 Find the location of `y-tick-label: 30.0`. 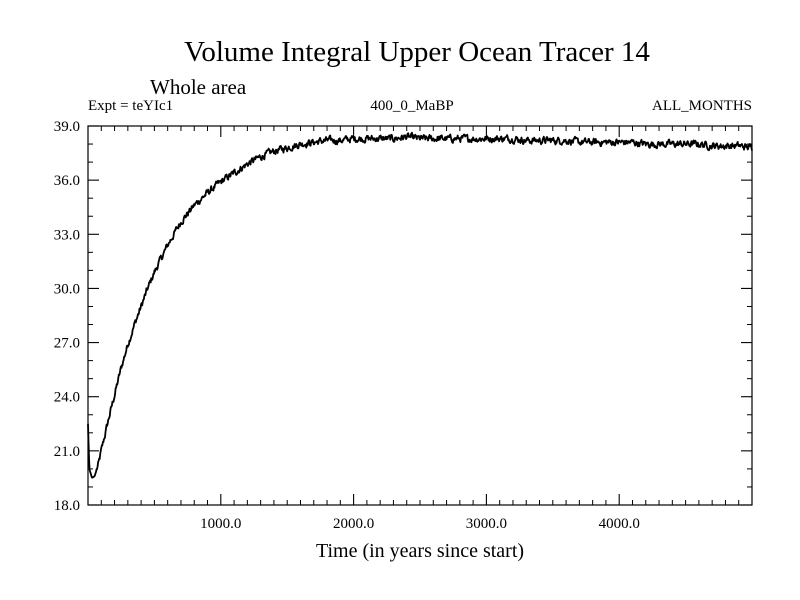

y-tick-label: 30.0 is located at coordinates (67, 289).